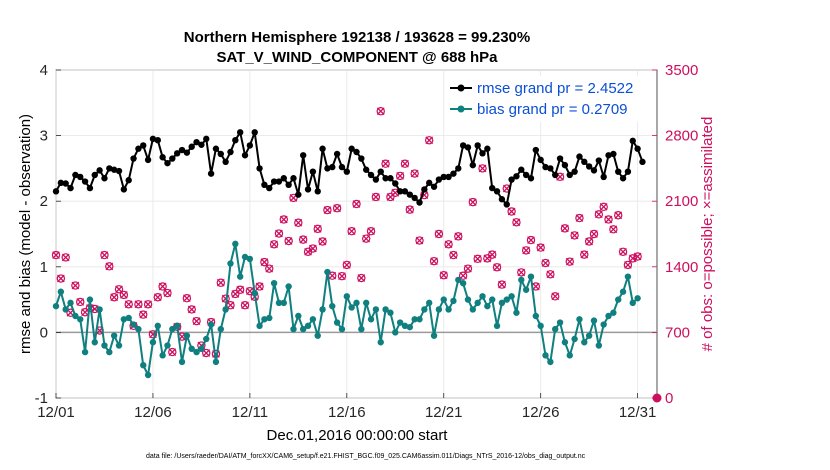 This screenshot has height=470, width=830. What do you see at coordinates (41, 398) in the screenshot?
I see `y-tick-label-left: -1` at bounding box center [41, 398].